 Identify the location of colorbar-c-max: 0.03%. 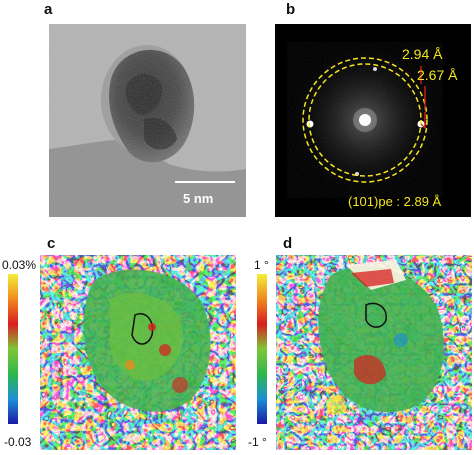
(19, 265).